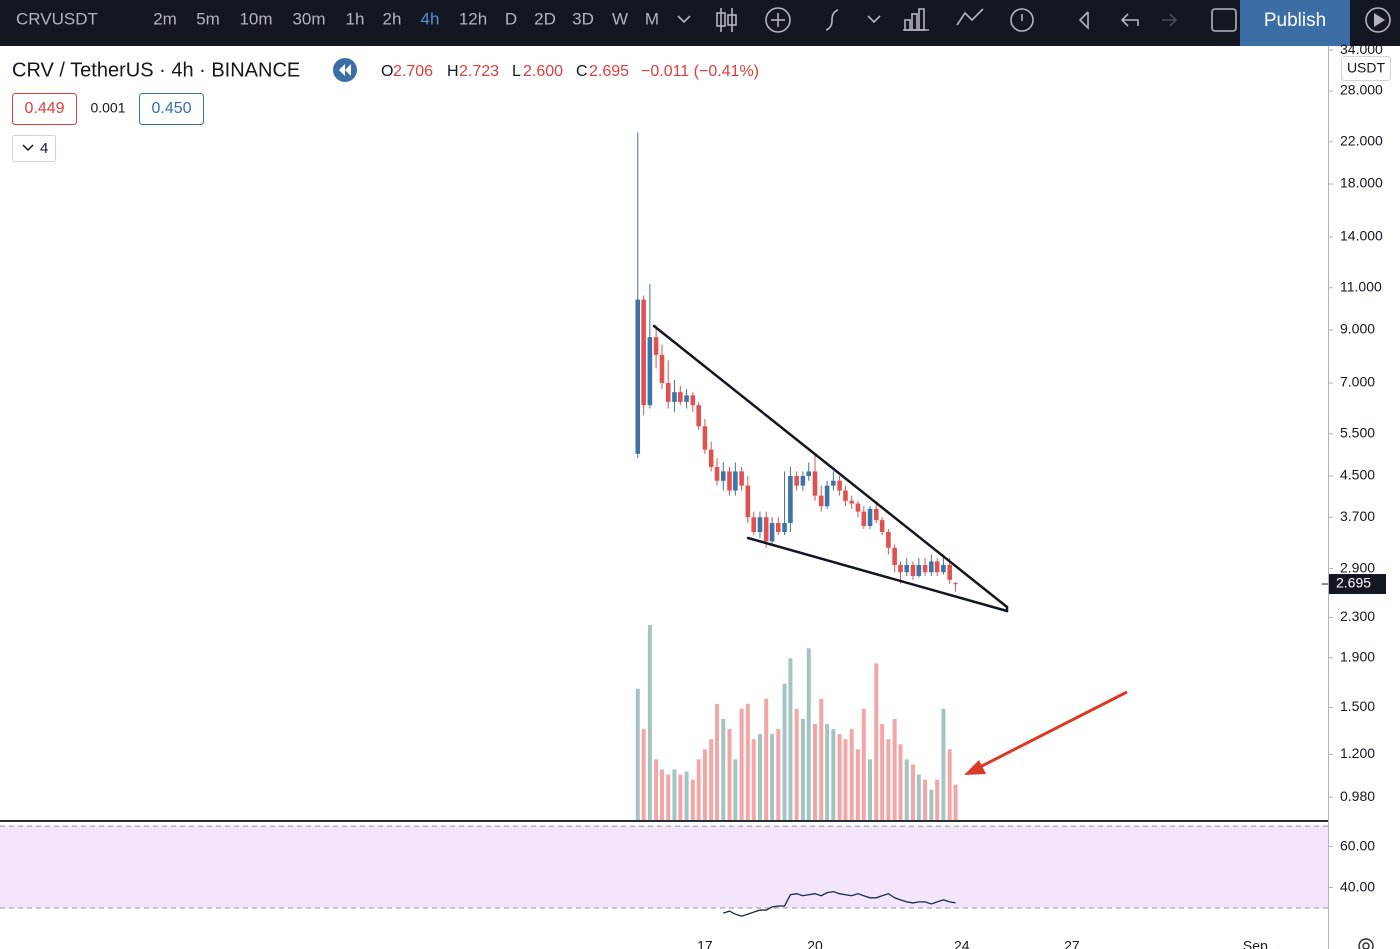  What do you see at coordinates (778, 20) in the screenshot?
I see `compare-icon` at bounding box center [778, 20].